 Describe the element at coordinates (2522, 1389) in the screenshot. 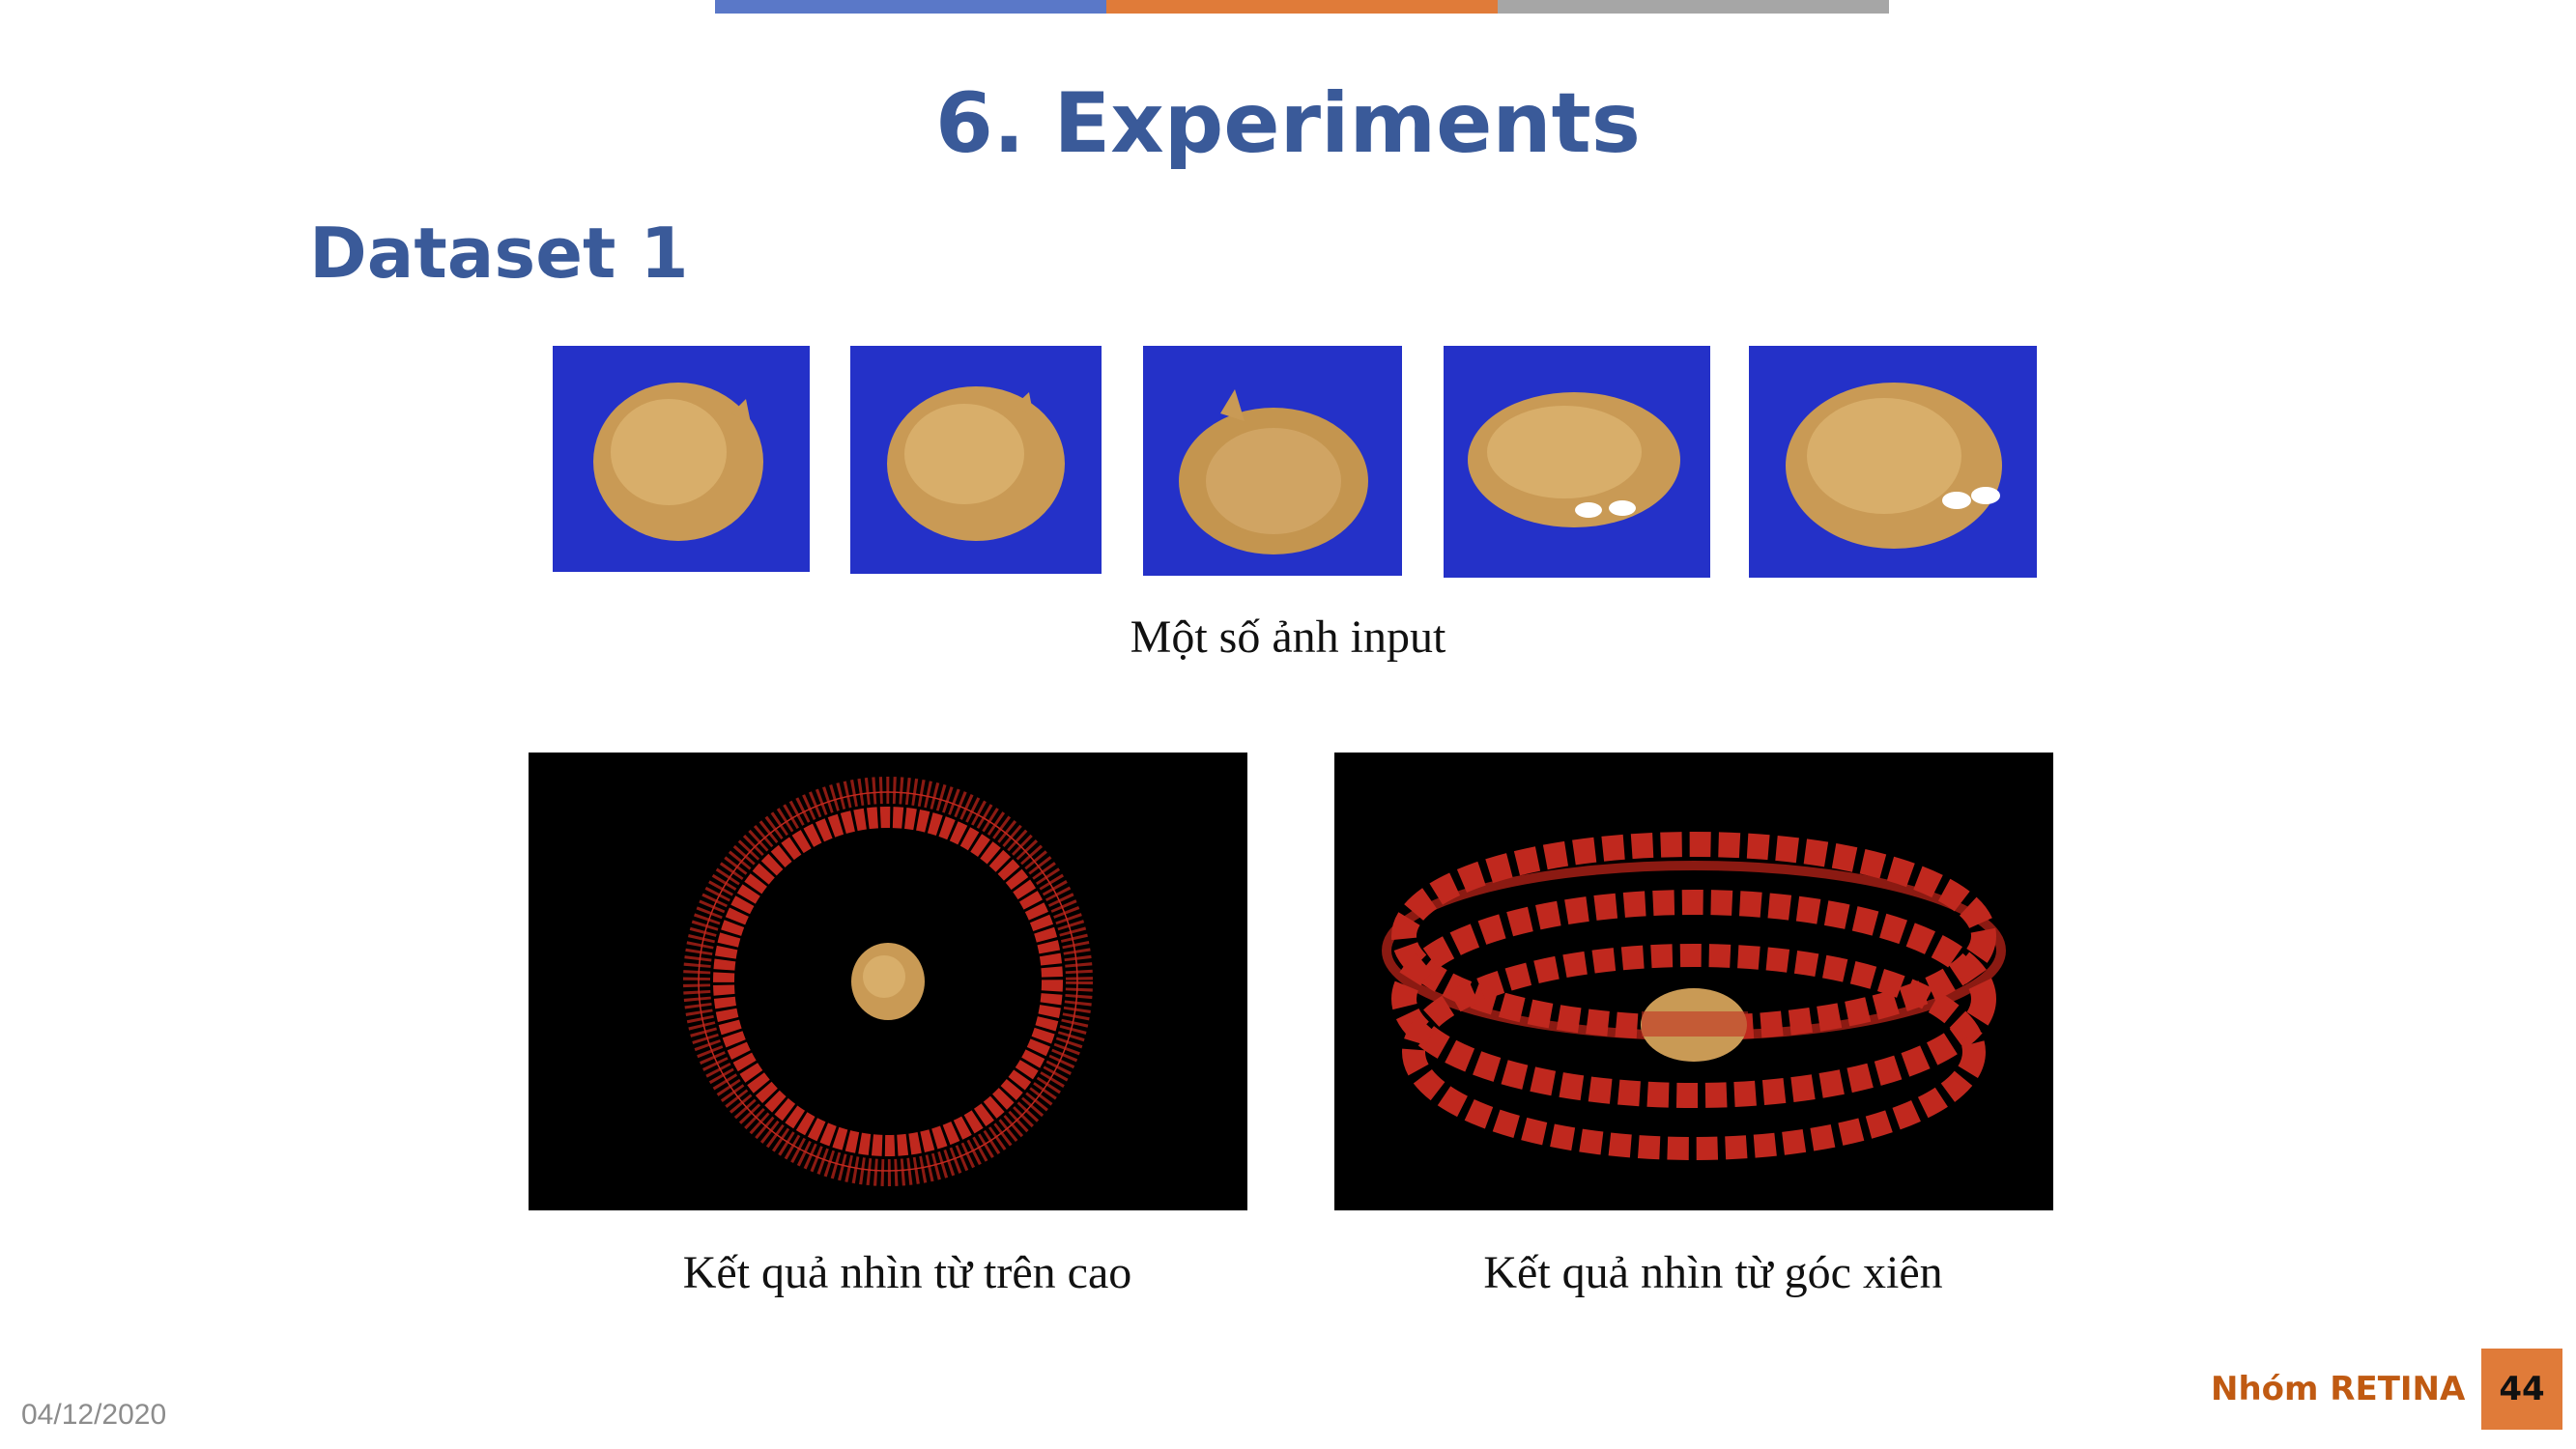

I see `page-number: 44` at that location.